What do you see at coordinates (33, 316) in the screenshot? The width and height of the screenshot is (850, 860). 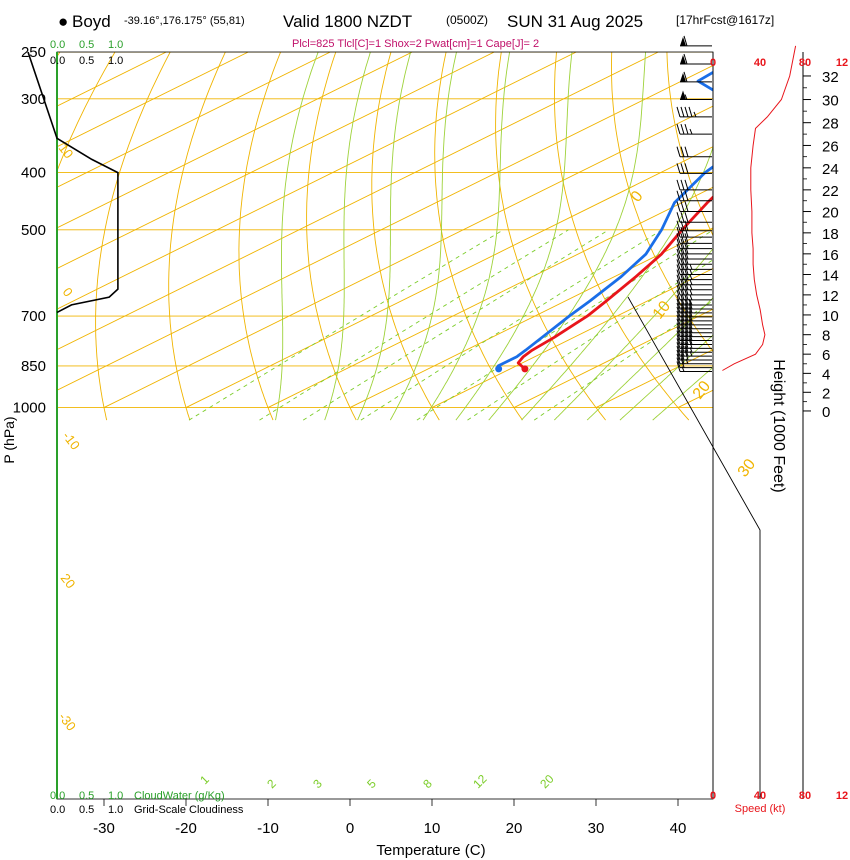 I see `pressure-tick-label: 700` at bounding box center [33, 316].